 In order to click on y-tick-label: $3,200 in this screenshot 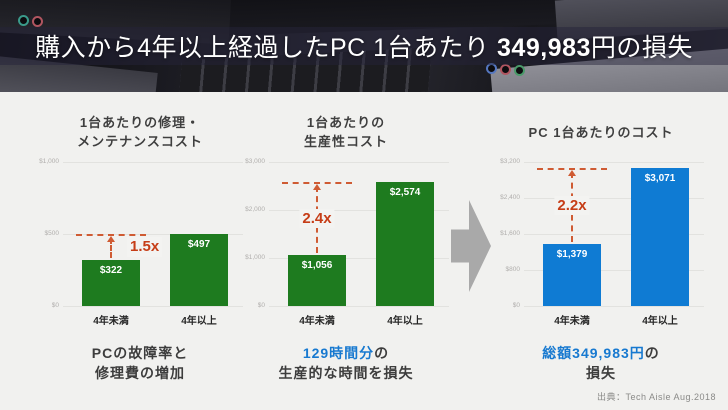, I will do `click(510, 161)`.